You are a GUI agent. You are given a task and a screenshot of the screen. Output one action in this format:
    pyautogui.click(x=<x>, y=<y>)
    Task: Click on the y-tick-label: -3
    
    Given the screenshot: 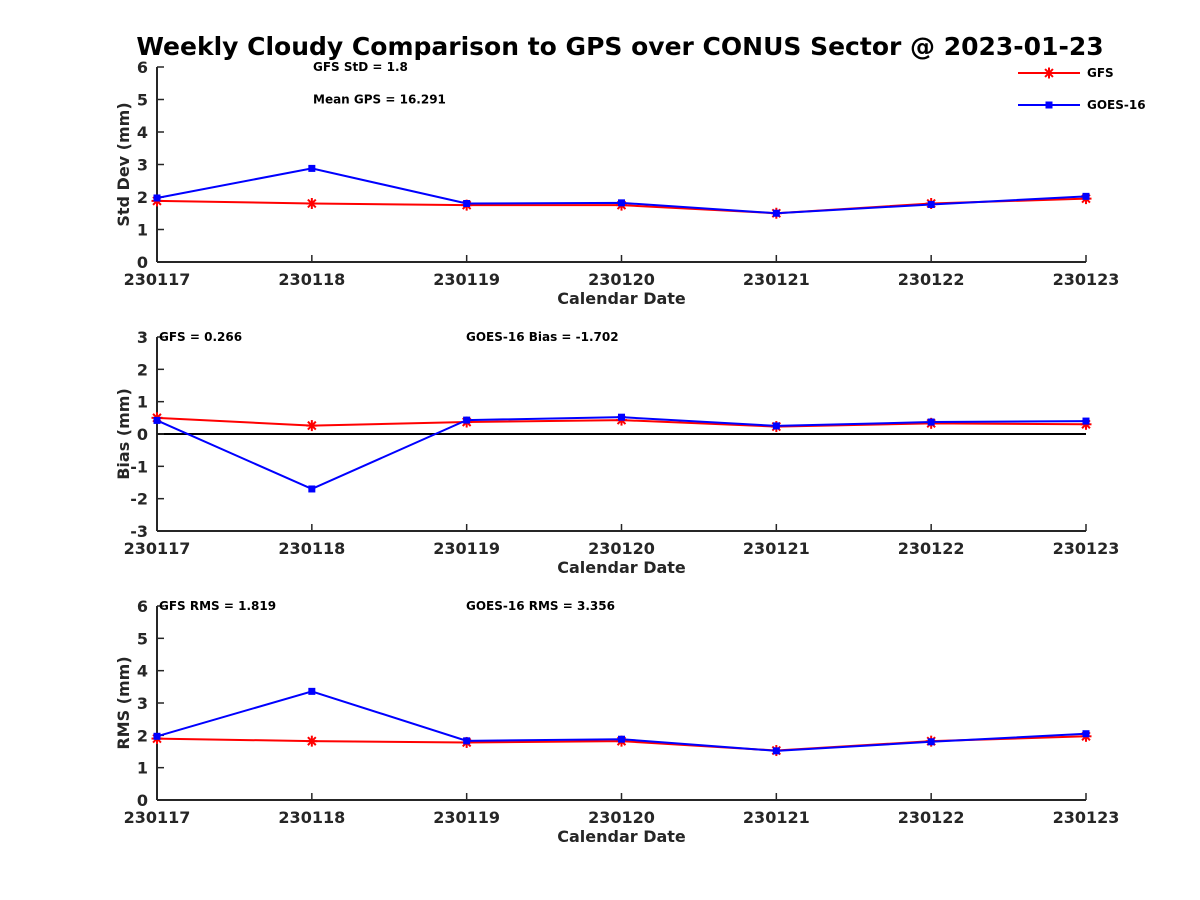 What is the action you would take?
    pyautogui.click(x=139, y=531)
    